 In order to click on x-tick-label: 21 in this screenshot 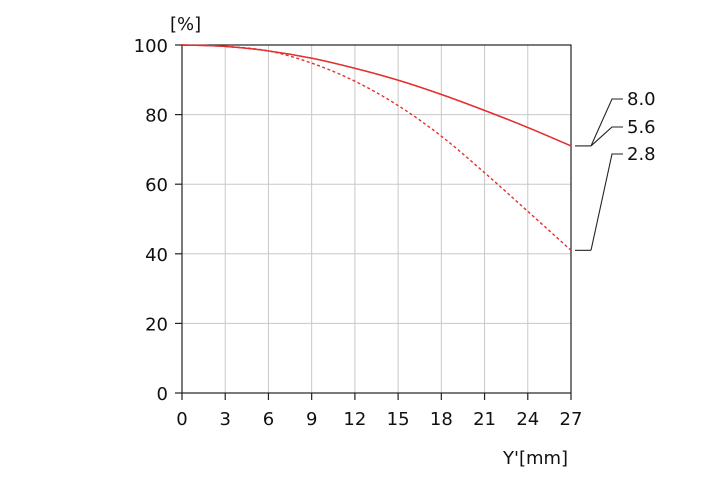, I will do `click(484, 419)`.